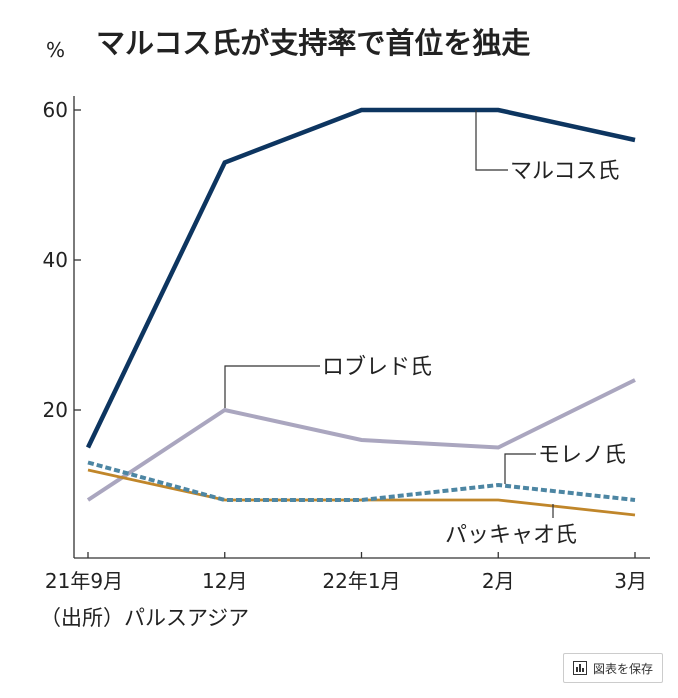  What do you see at coordinates (55, 110) in the screenshot?
I see `y-tick-label: 60` at bounding box center [55, 110].